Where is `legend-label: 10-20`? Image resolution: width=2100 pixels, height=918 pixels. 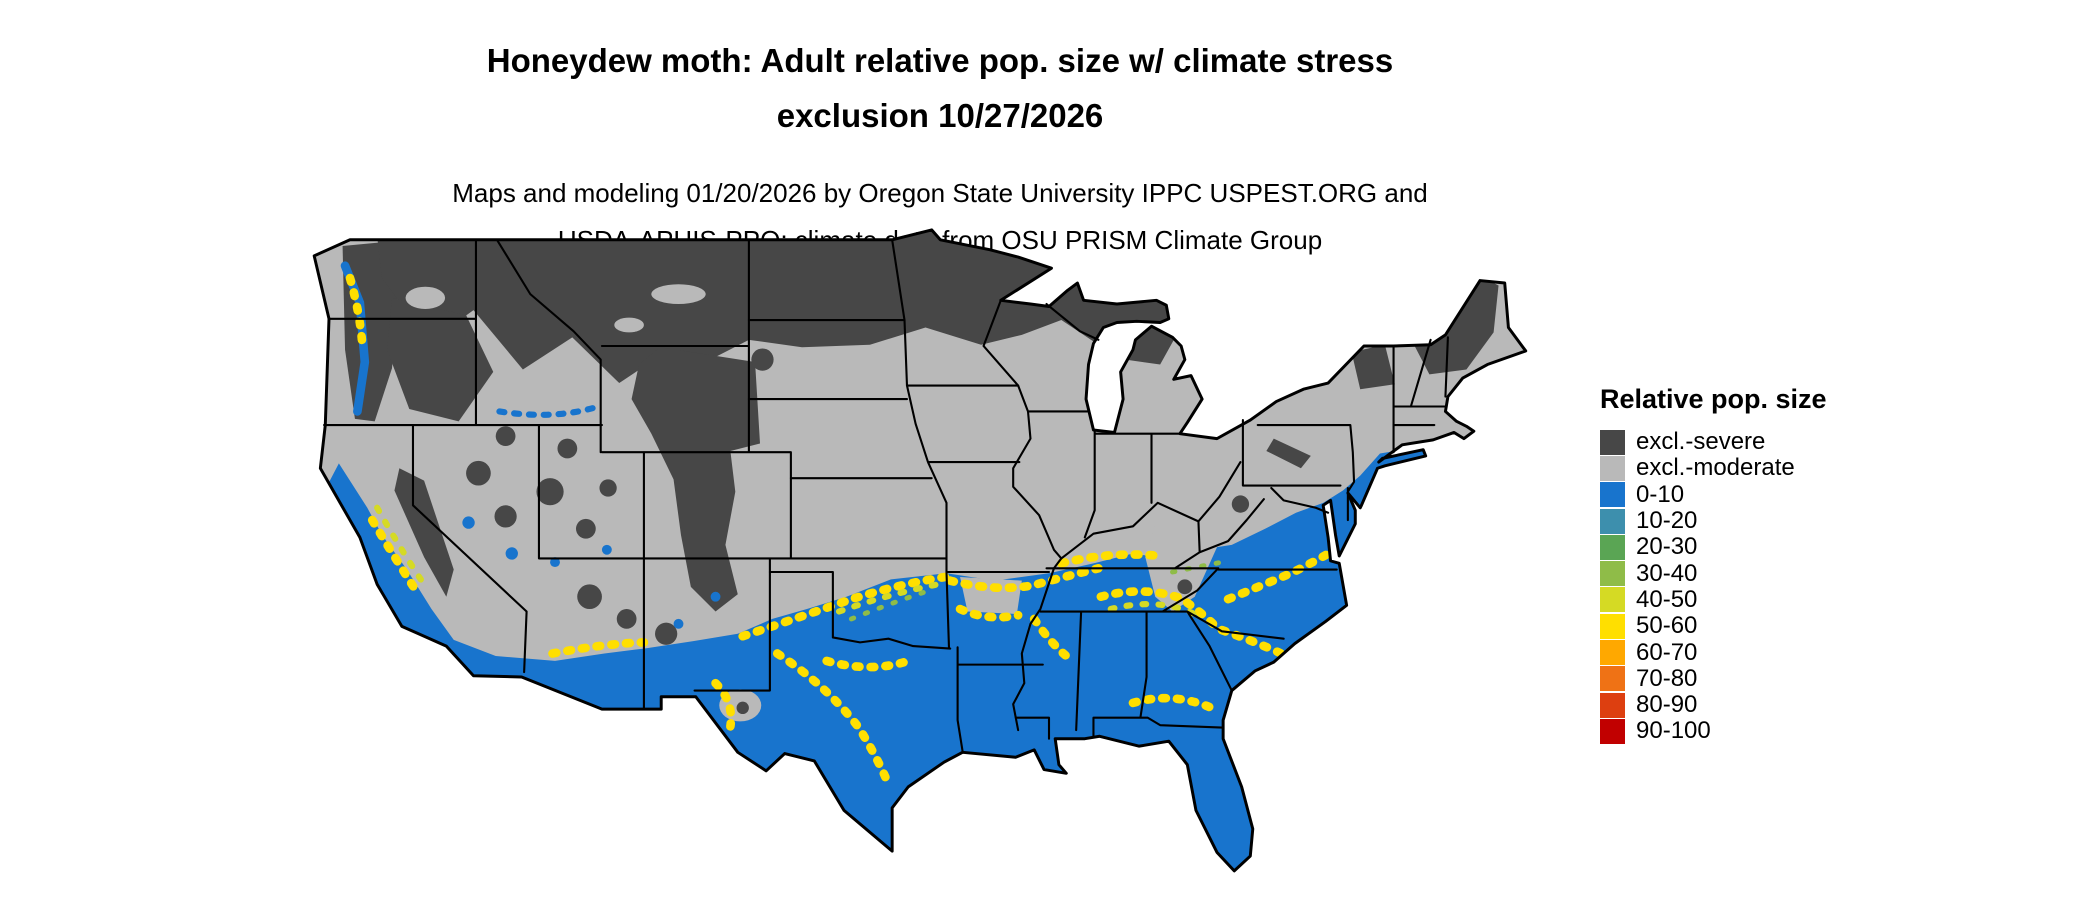 legend-label: 10-20 is located at coordinates (1667, 521).